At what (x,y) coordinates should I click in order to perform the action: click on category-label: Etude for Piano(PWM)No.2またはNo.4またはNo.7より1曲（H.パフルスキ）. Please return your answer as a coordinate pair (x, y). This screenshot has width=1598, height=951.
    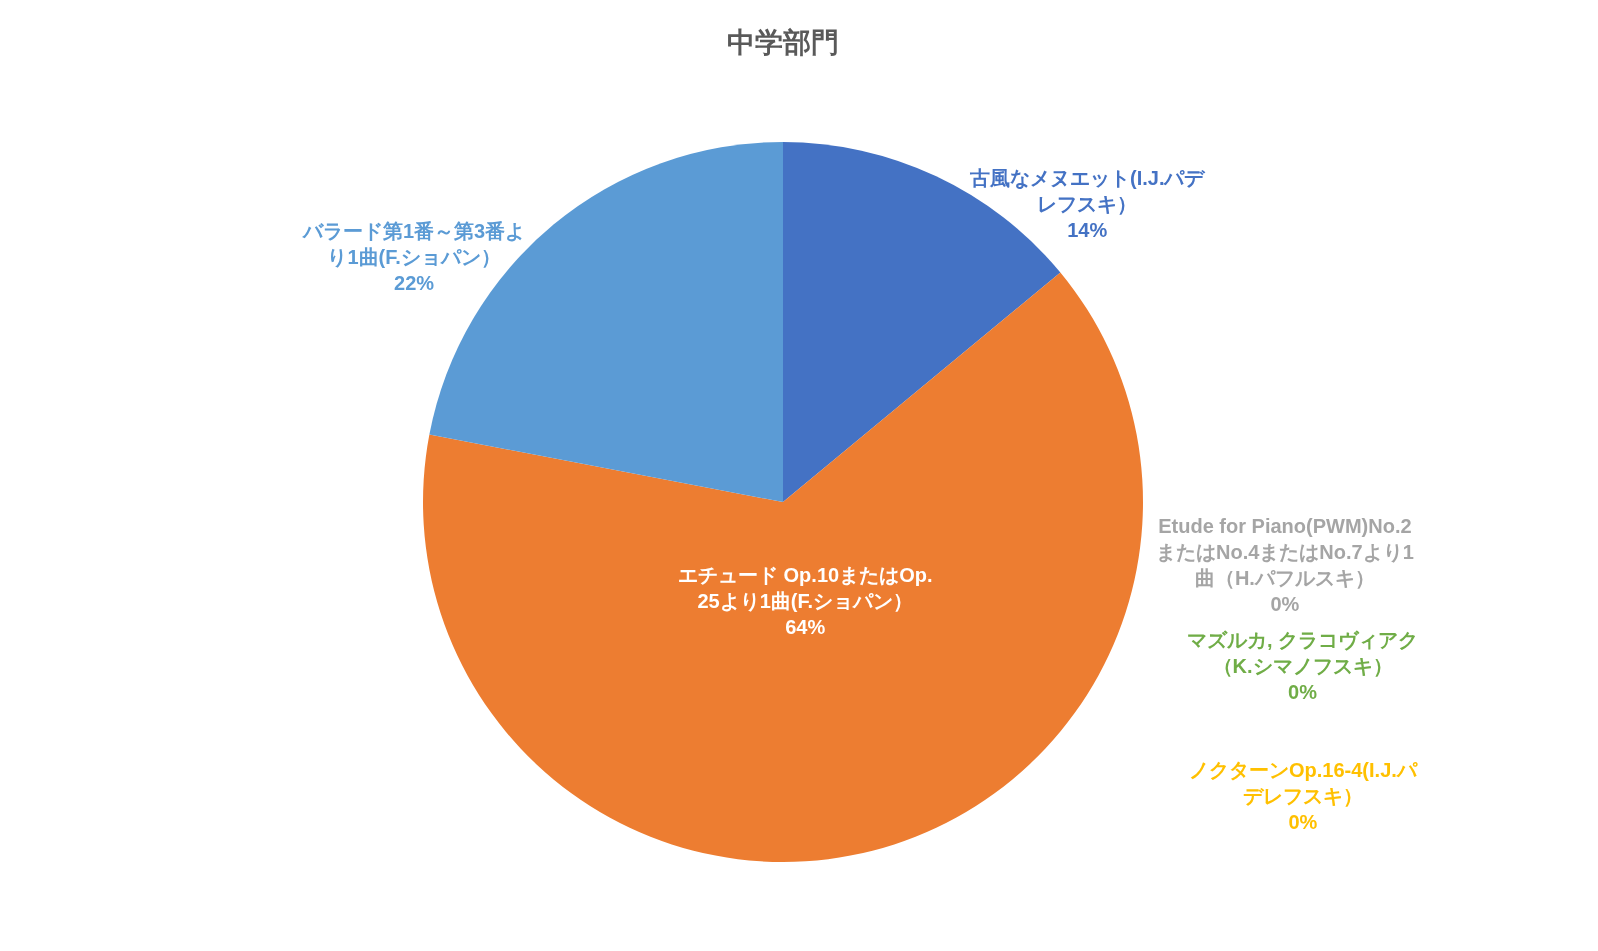
    Looking at the image, I should click on (1285, 552).